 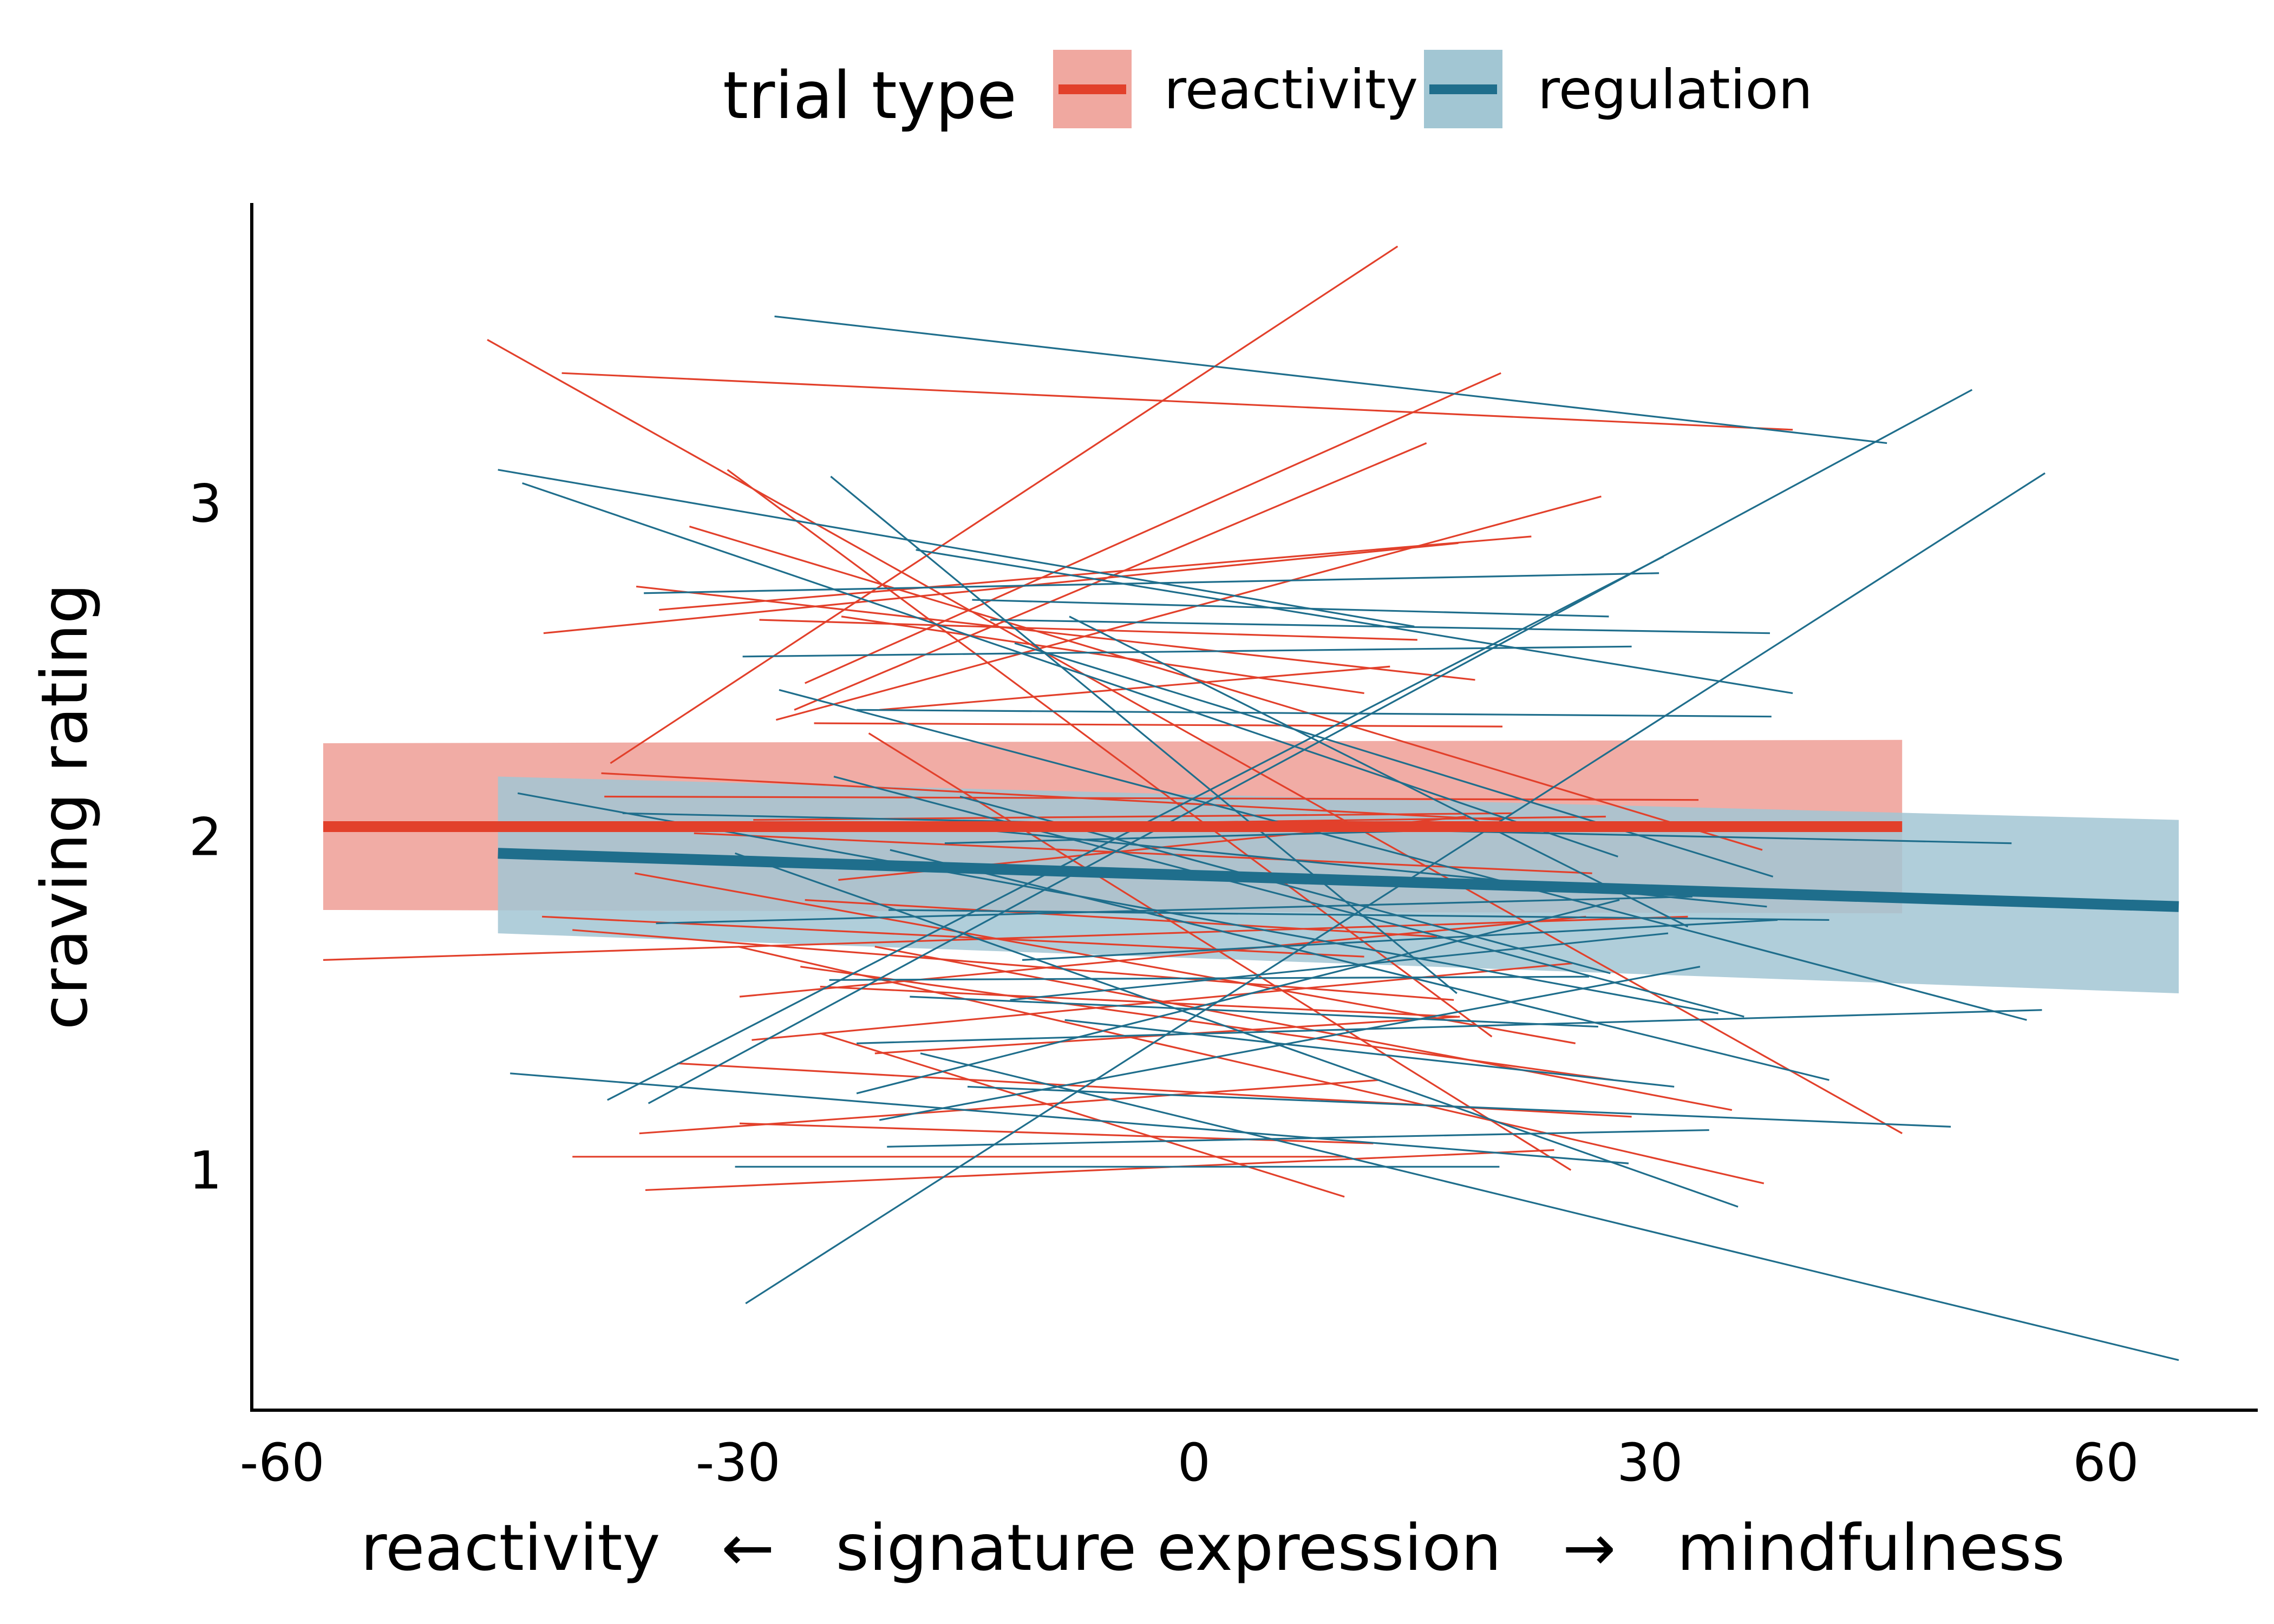 I want to click on x-tick-label: 60, so click(x=2106, y=1462).